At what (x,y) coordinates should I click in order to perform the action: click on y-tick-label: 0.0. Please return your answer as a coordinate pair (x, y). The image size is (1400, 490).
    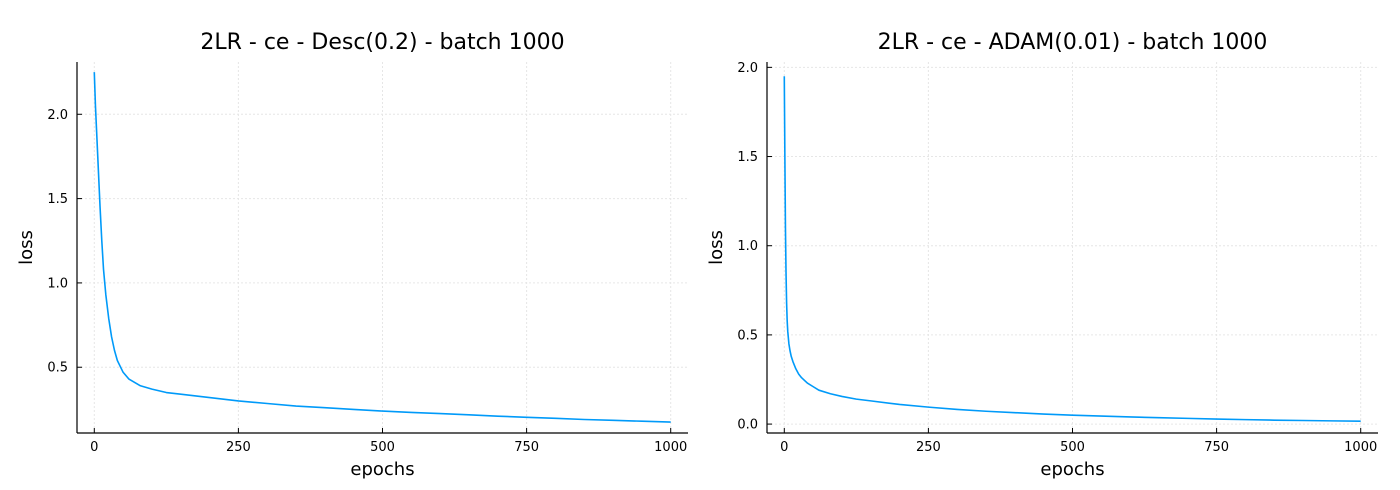
    Looking at the image, I should click on (747, 425).